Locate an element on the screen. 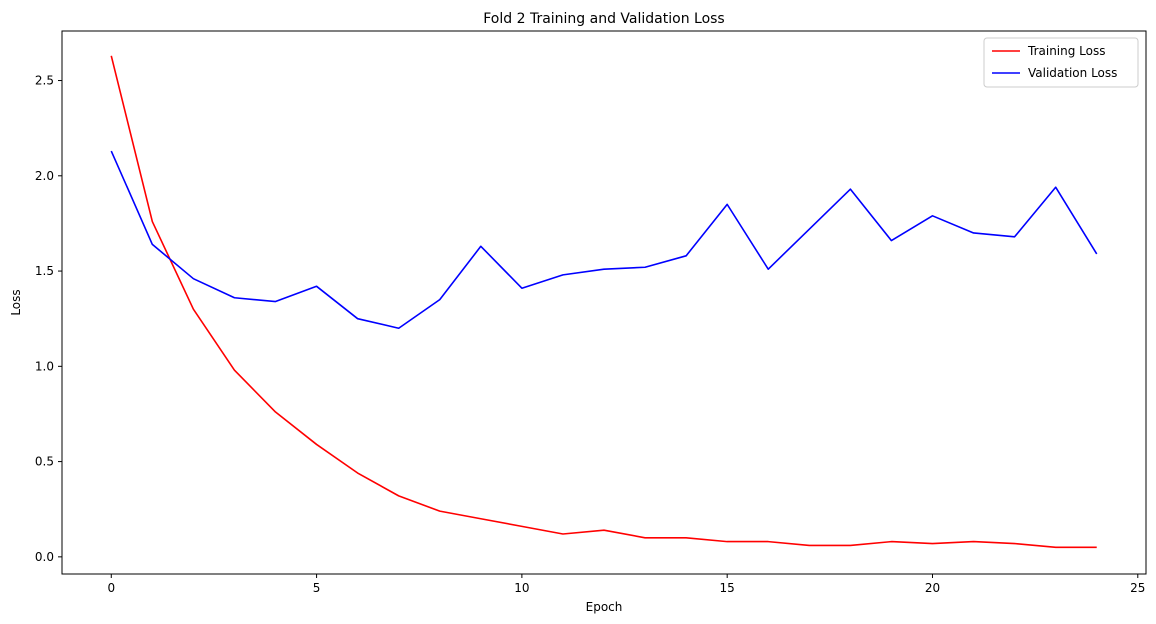  y-axis-ticks: 0.0 0.5 1.0 1.5 2.0 2.5 is located at coordinates (48, 319).